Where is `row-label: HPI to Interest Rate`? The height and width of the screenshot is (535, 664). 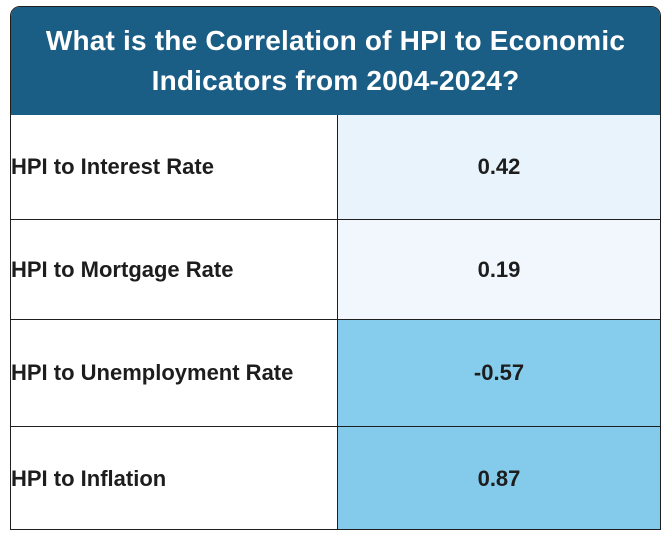
row-label: HPI to Interest Rate is located at coordinates (174, 167).